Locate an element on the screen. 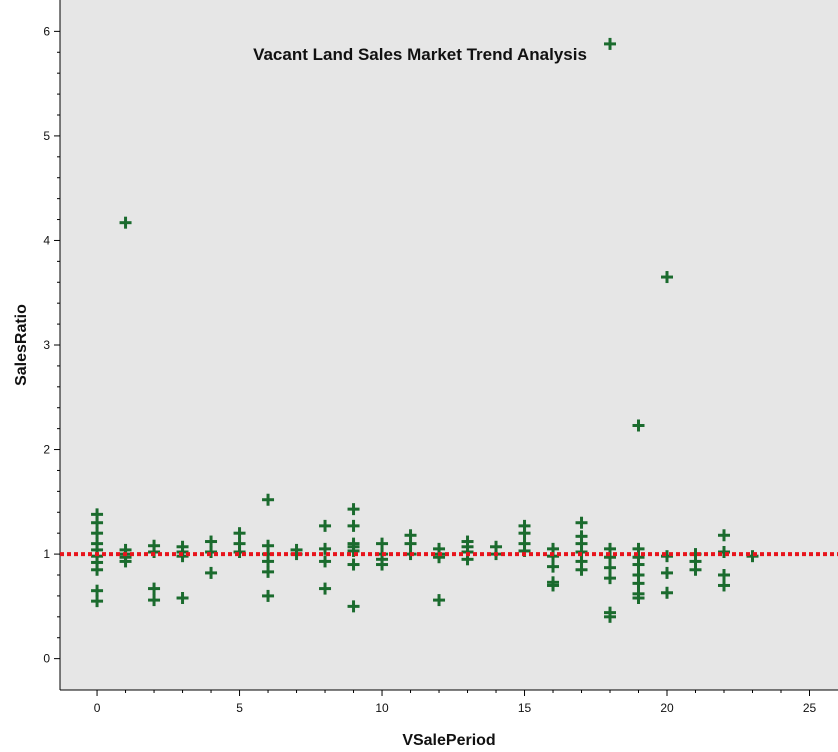 The height and width of the screenshot is (752, 838). x-axis-label: VSalePeriod is located at coordinates (448, 740).